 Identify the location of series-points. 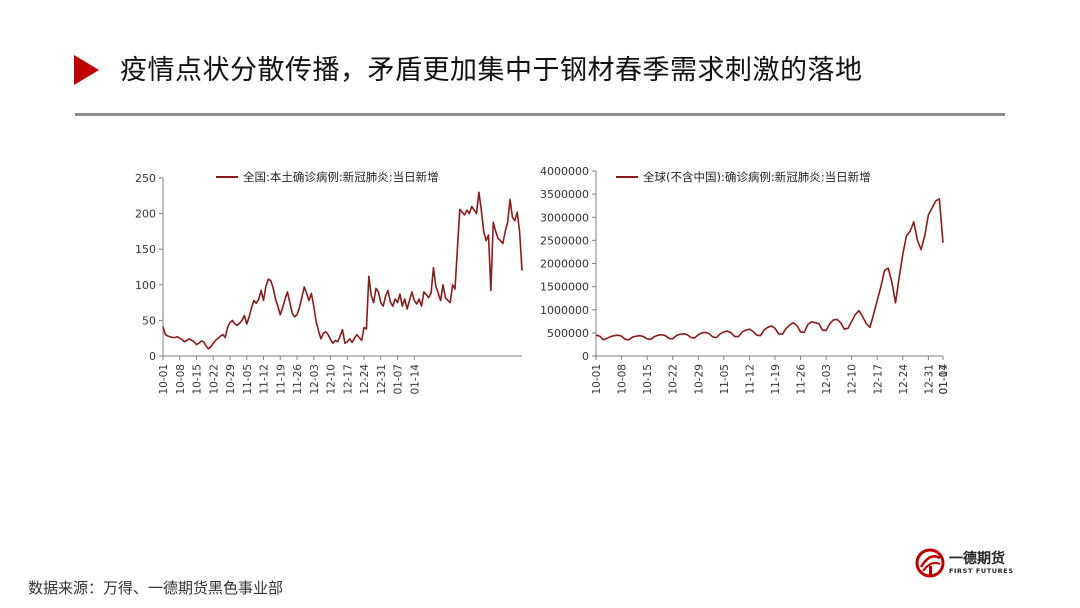
(342, 270).